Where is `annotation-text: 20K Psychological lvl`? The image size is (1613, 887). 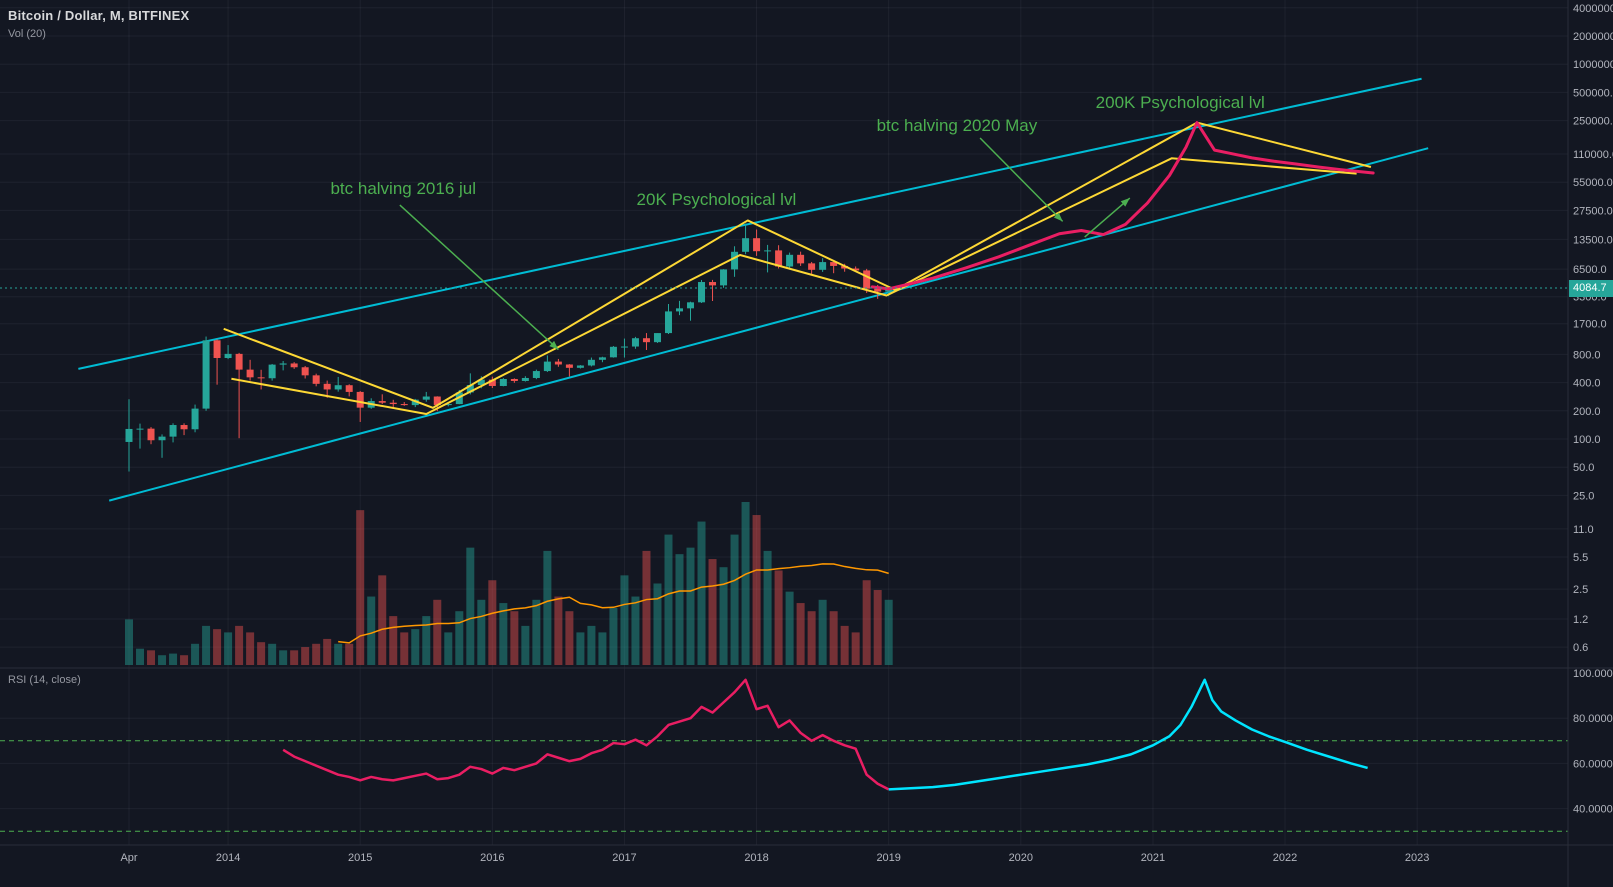
annotation-text: 20K Psychological lvl is located at coordinates (717, 199).